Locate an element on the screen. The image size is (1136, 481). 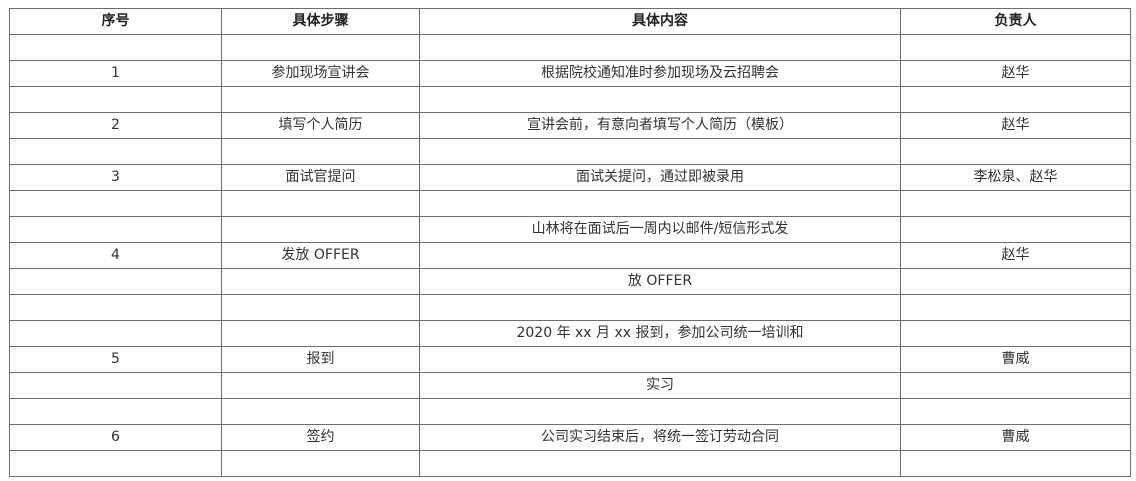
cell-content: 山林将在面试后一周内以邮件/短信形式发 is located at coordinates (660, 229).